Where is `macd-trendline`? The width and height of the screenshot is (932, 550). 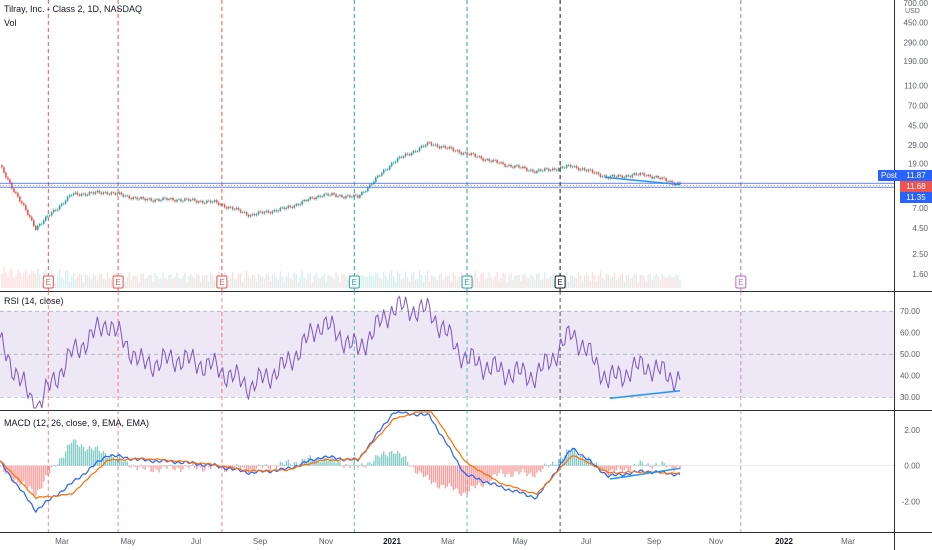
macd-trendline is located at coordinates (645, 473).